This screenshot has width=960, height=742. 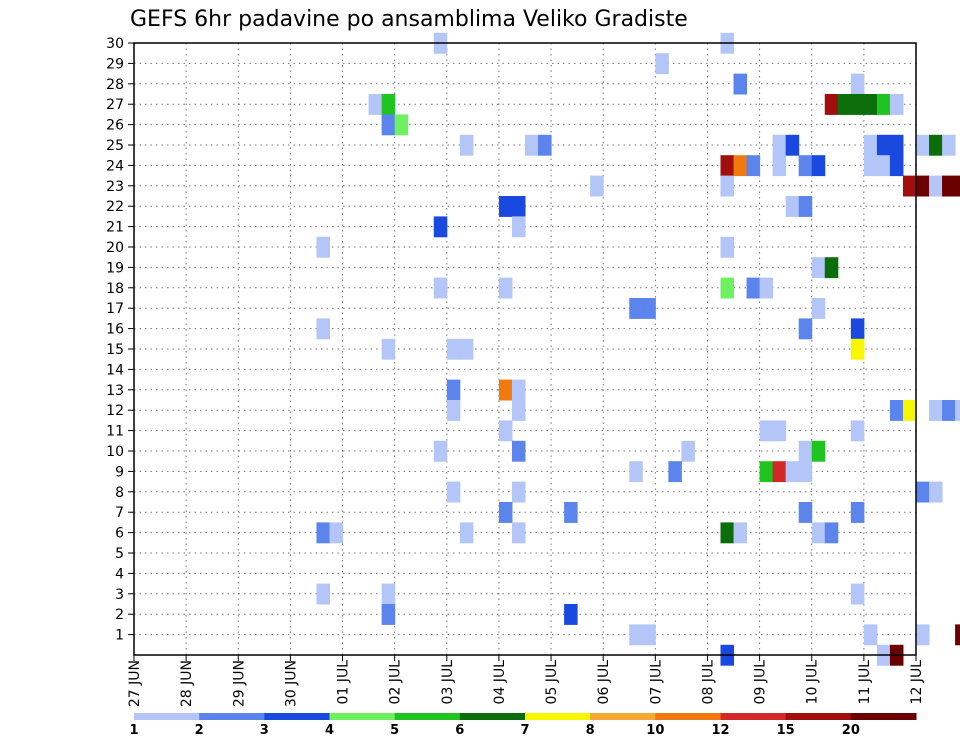 I want to click on y-tick-label: 17, so click(x=115, y=309).